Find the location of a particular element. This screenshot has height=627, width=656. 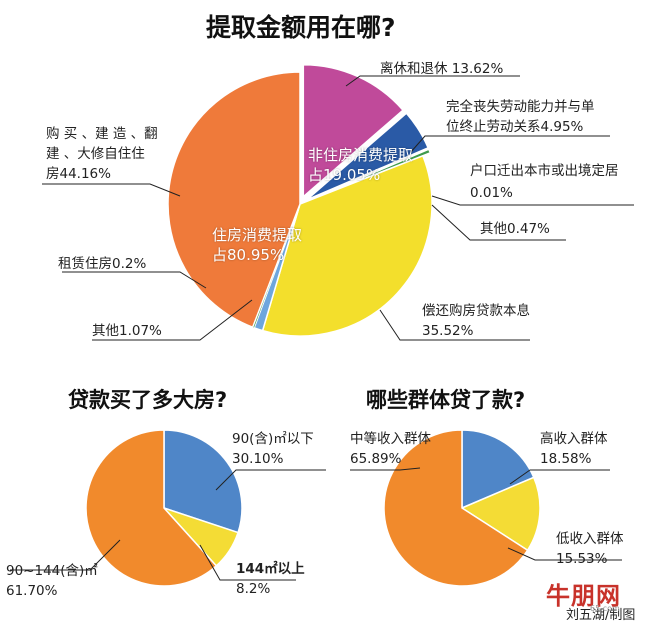

label-loan-repayment-value: 35.52% is located at coordinates (448, 331).